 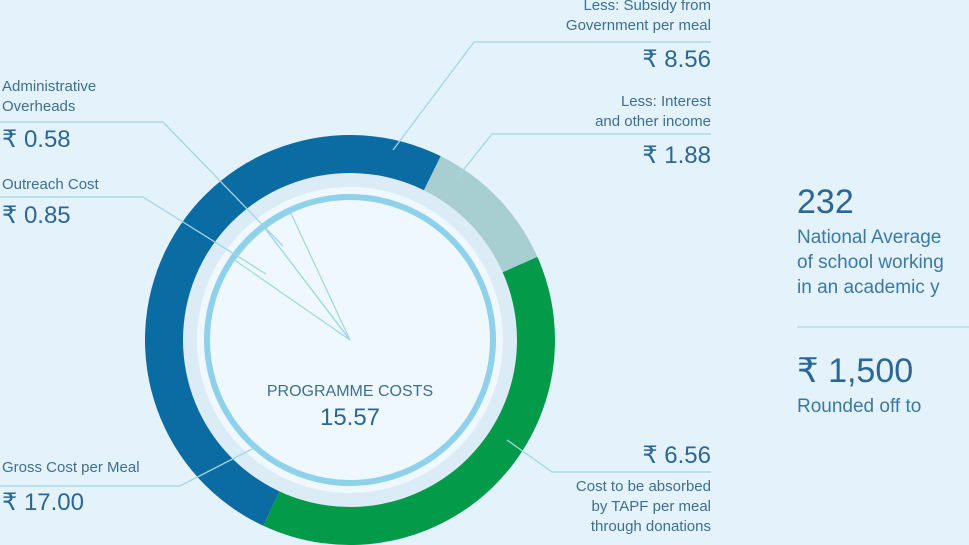 I want to click on cost-wedge, so click(x=292, y=284).